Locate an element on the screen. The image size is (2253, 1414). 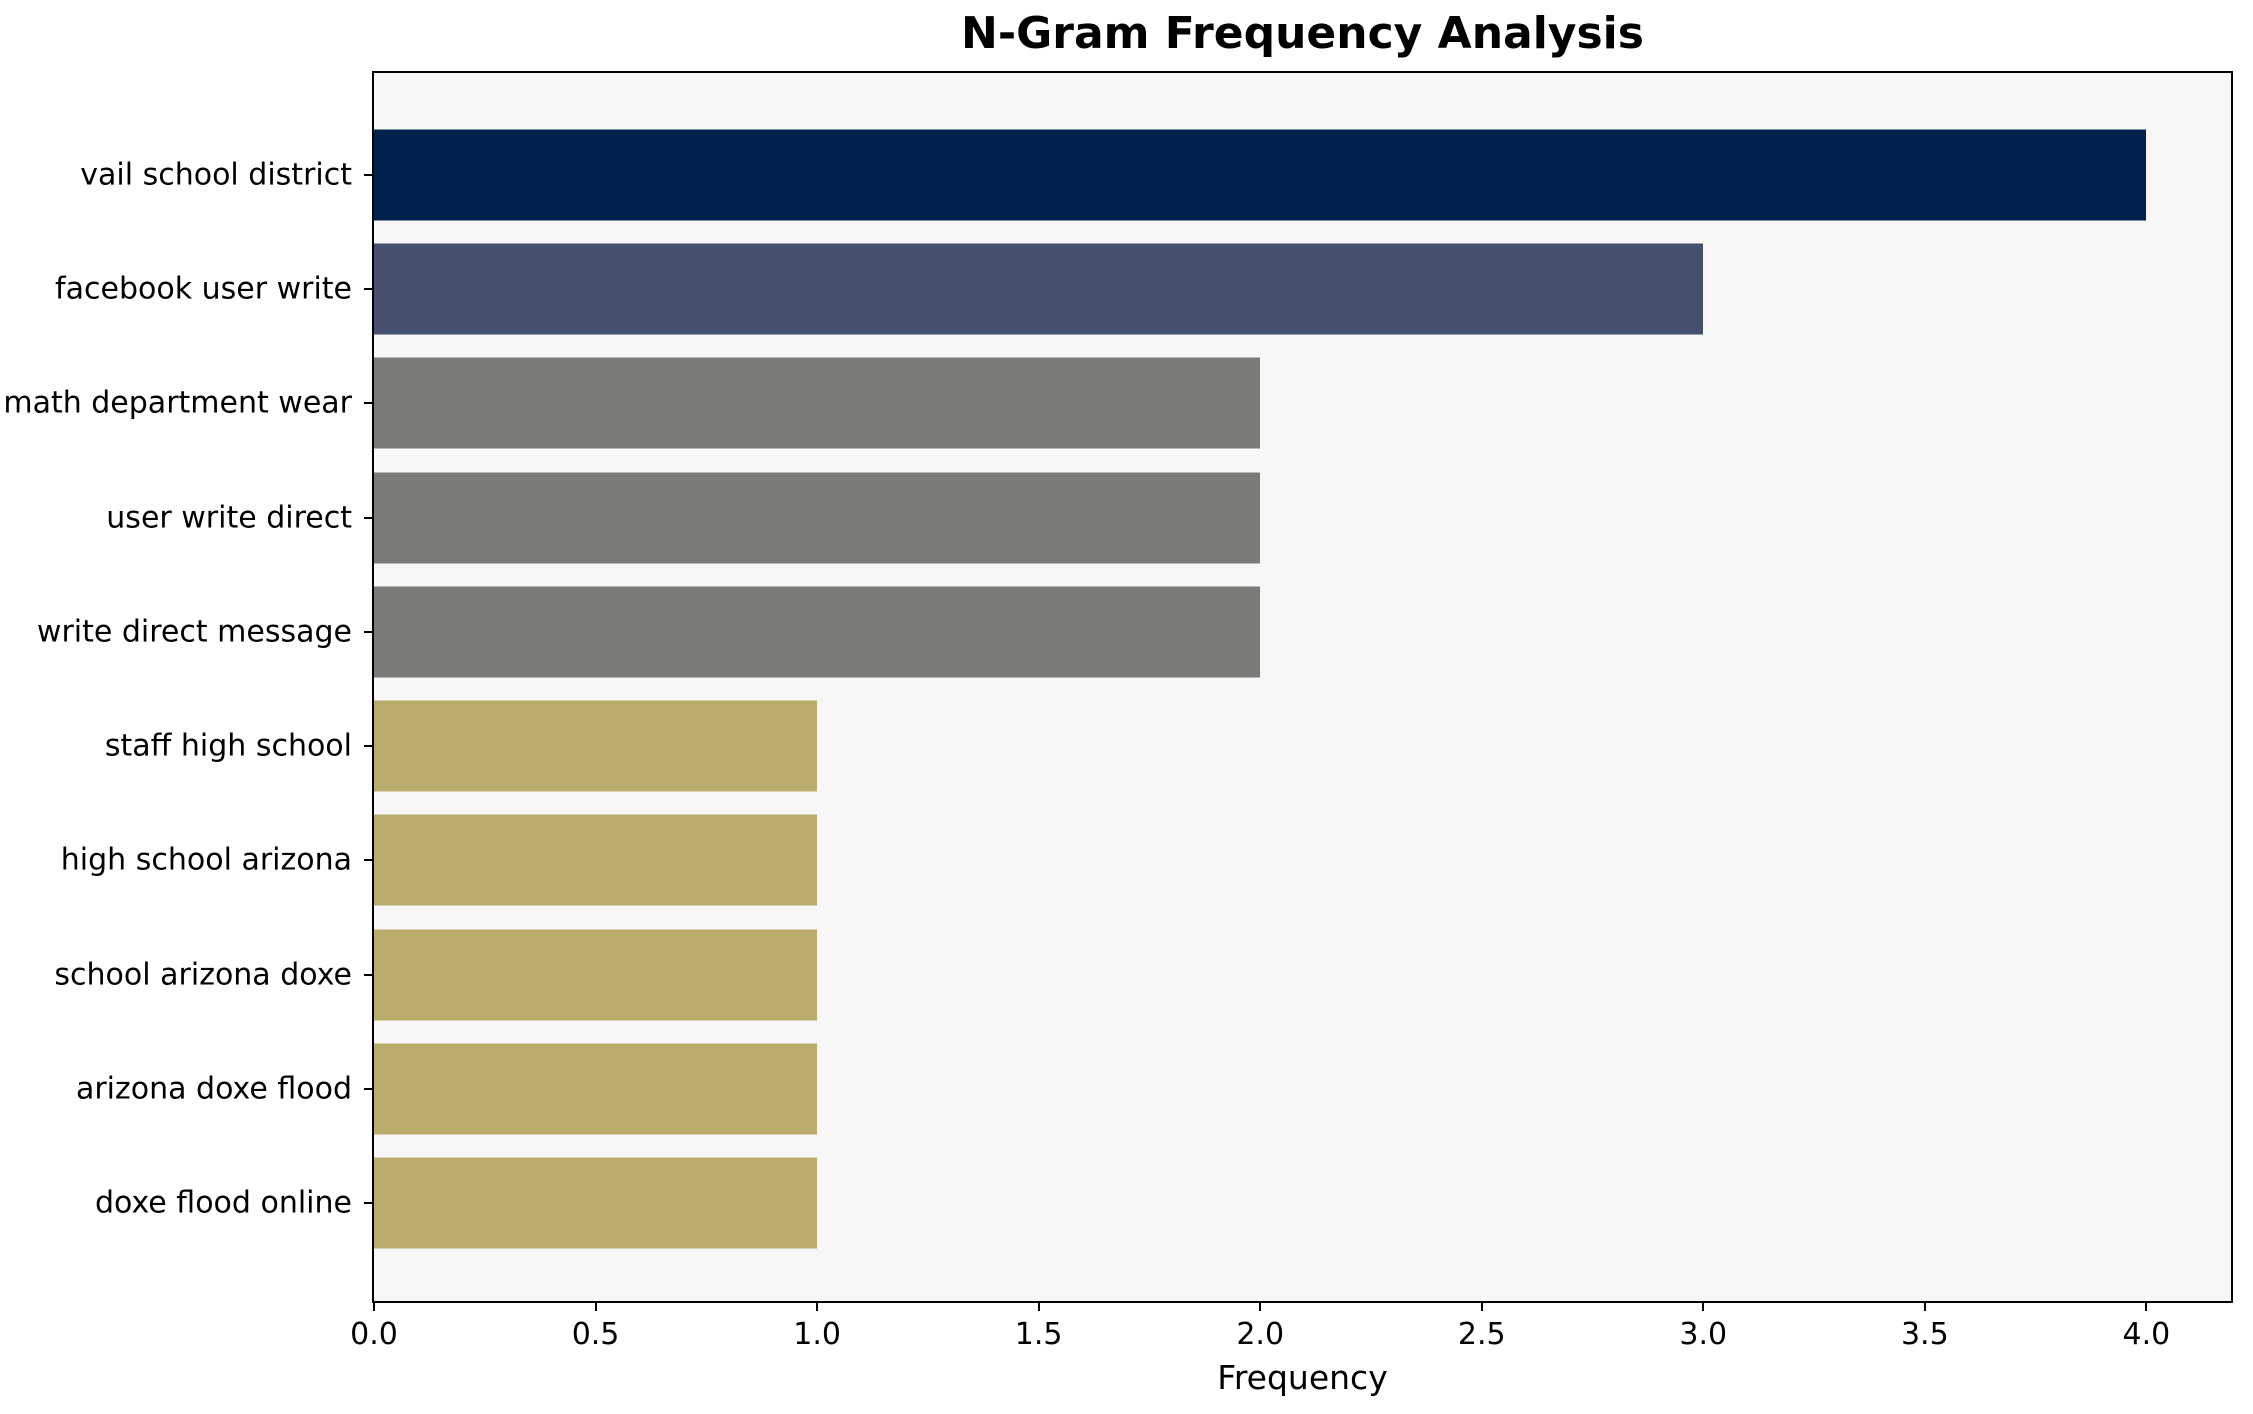
bar-write-direct-message is located at coordinates (817, 632).